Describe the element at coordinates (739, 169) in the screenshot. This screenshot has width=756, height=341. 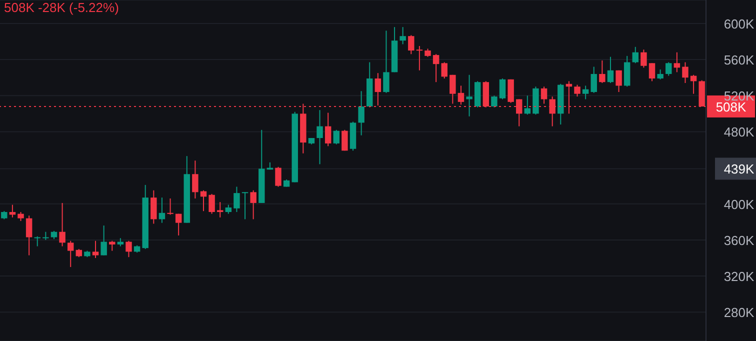
I see `y-tick-label: 439K` at that location.